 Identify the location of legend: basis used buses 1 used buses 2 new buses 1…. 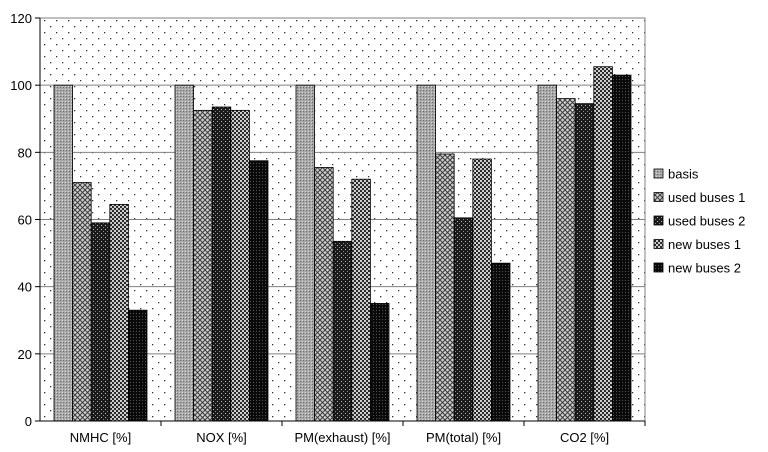
(699, 221).